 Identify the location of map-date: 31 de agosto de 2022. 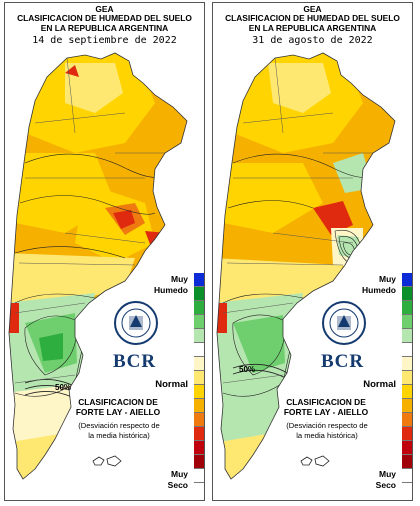
(312, 40).